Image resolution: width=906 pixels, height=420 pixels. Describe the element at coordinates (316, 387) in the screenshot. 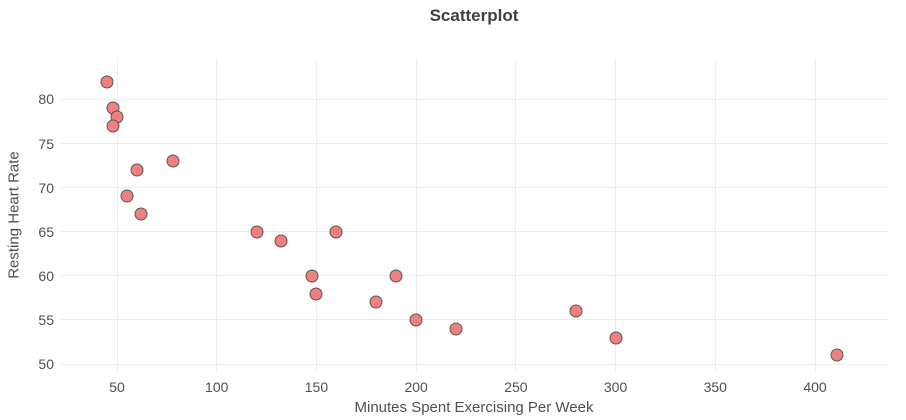

I see `x-tick-label: 150` at that location.